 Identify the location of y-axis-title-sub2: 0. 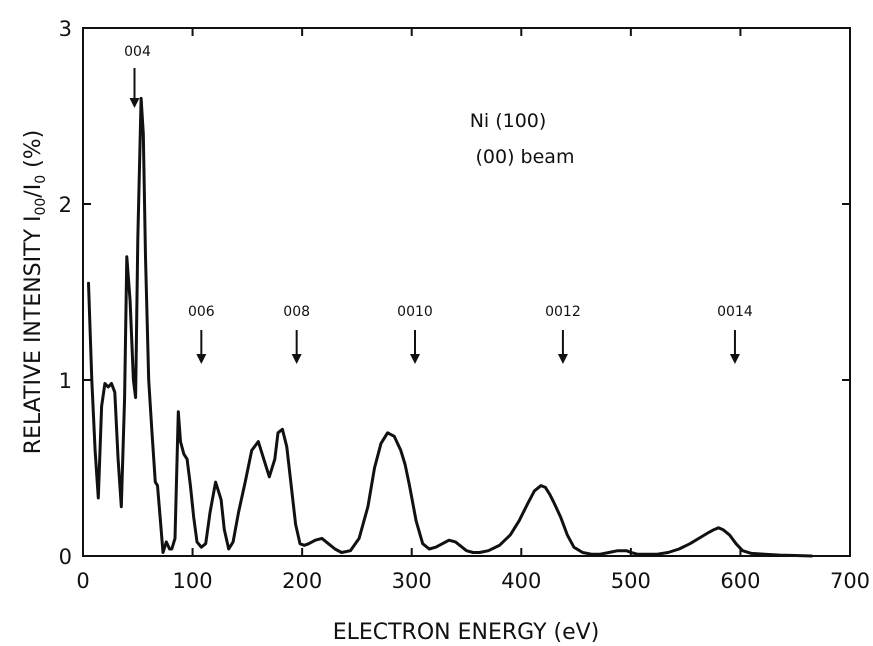
(41, 179).